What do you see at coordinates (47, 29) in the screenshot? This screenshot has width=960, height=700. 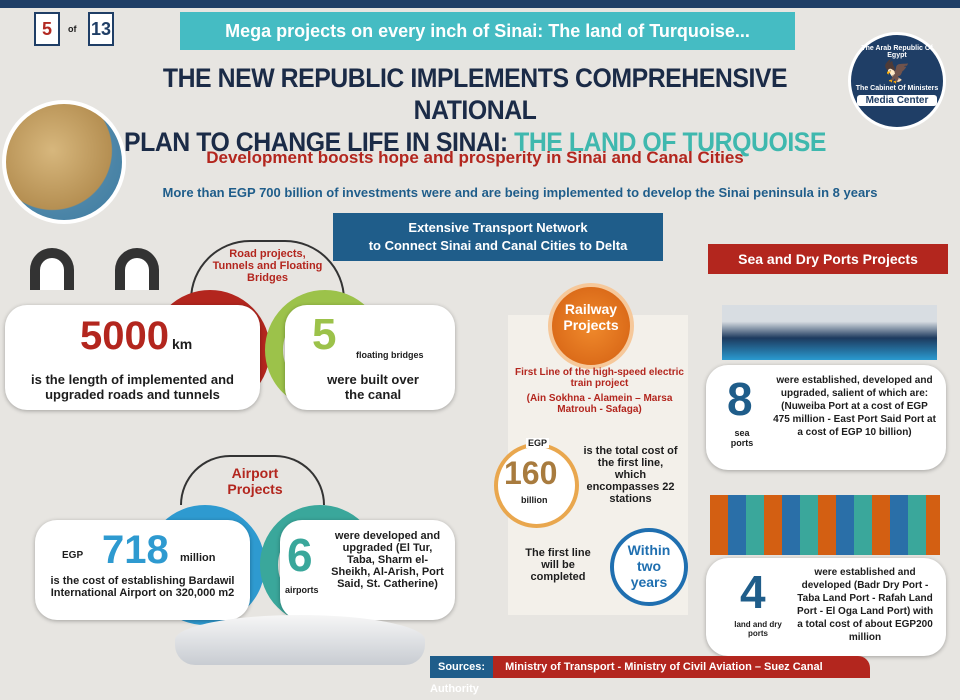 I see `page-current: 5` at bounding box center [47, 29].